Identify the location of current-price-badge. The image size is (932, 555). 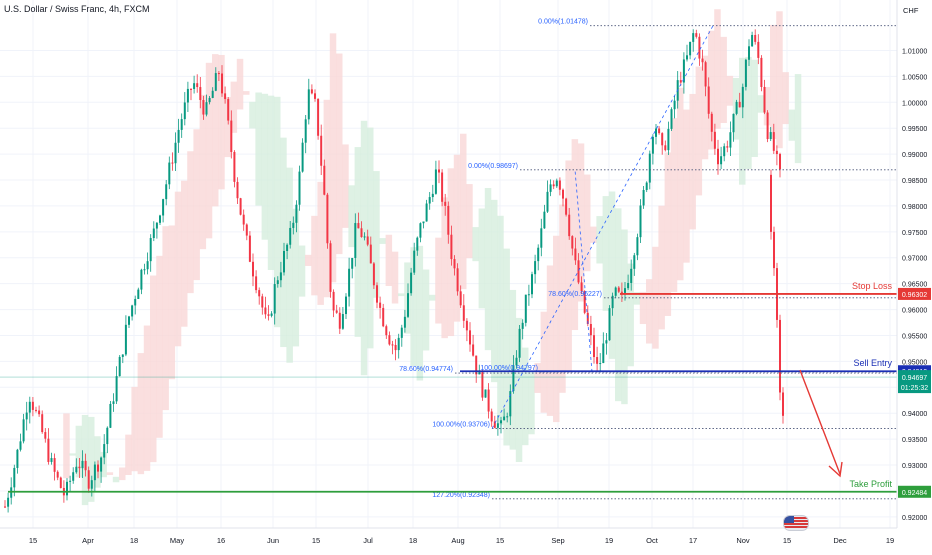
(914, 382).